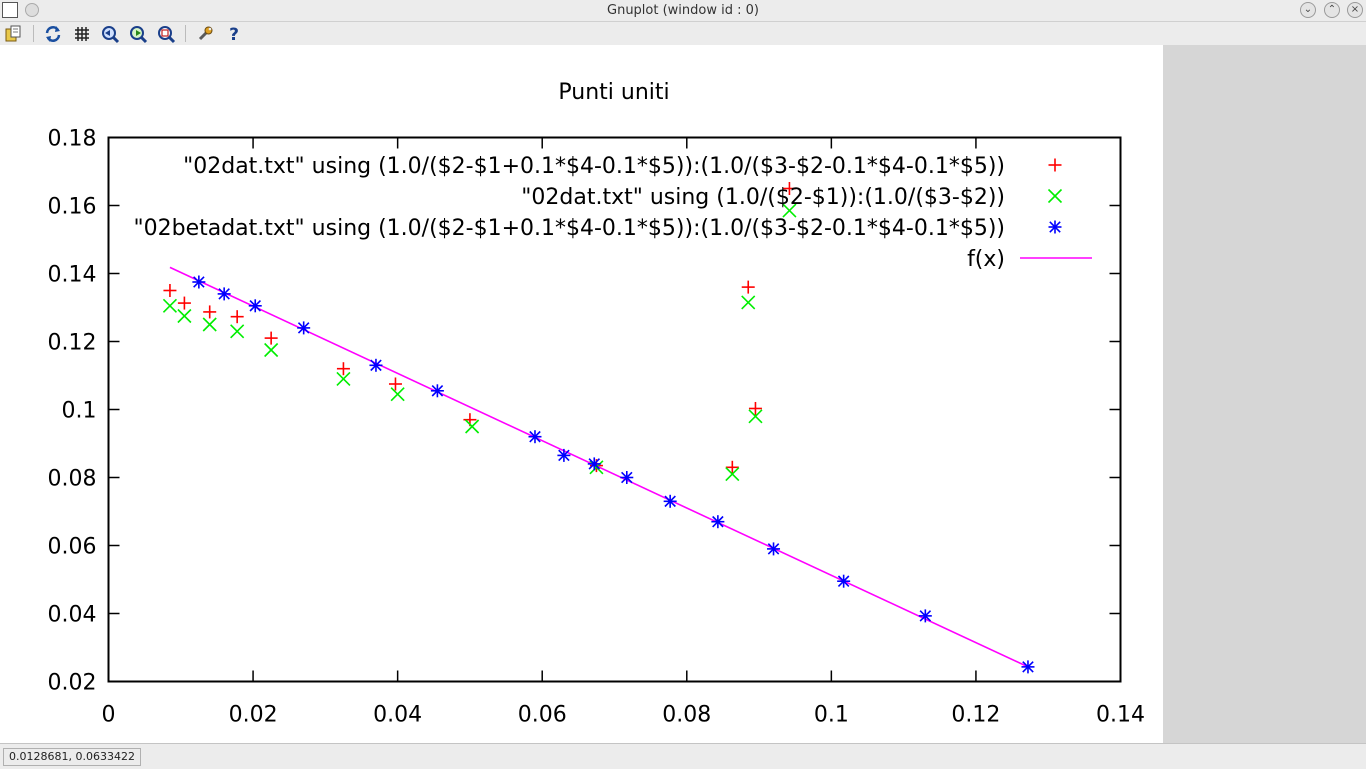 The width and height of the screenshot is (1366, 769). What do you see at coordinates (79, 411) in the screenshot?
I see `y-tick-label: 0.1` at bounding box center [79, 411].